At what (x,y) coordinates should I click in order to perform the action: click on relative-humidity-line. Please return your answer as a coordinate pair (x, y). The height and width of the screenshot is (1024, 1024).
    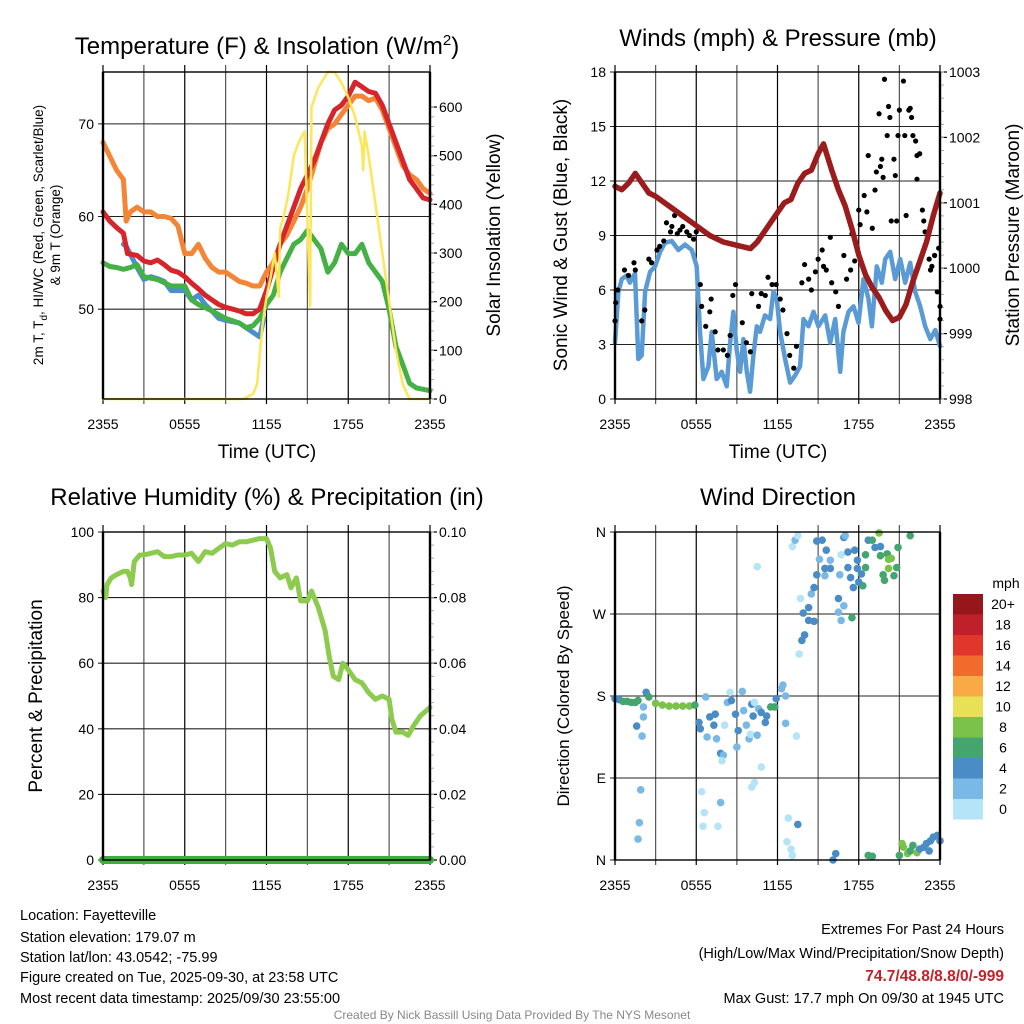
    Looking at the image, I should click on (266, 637).